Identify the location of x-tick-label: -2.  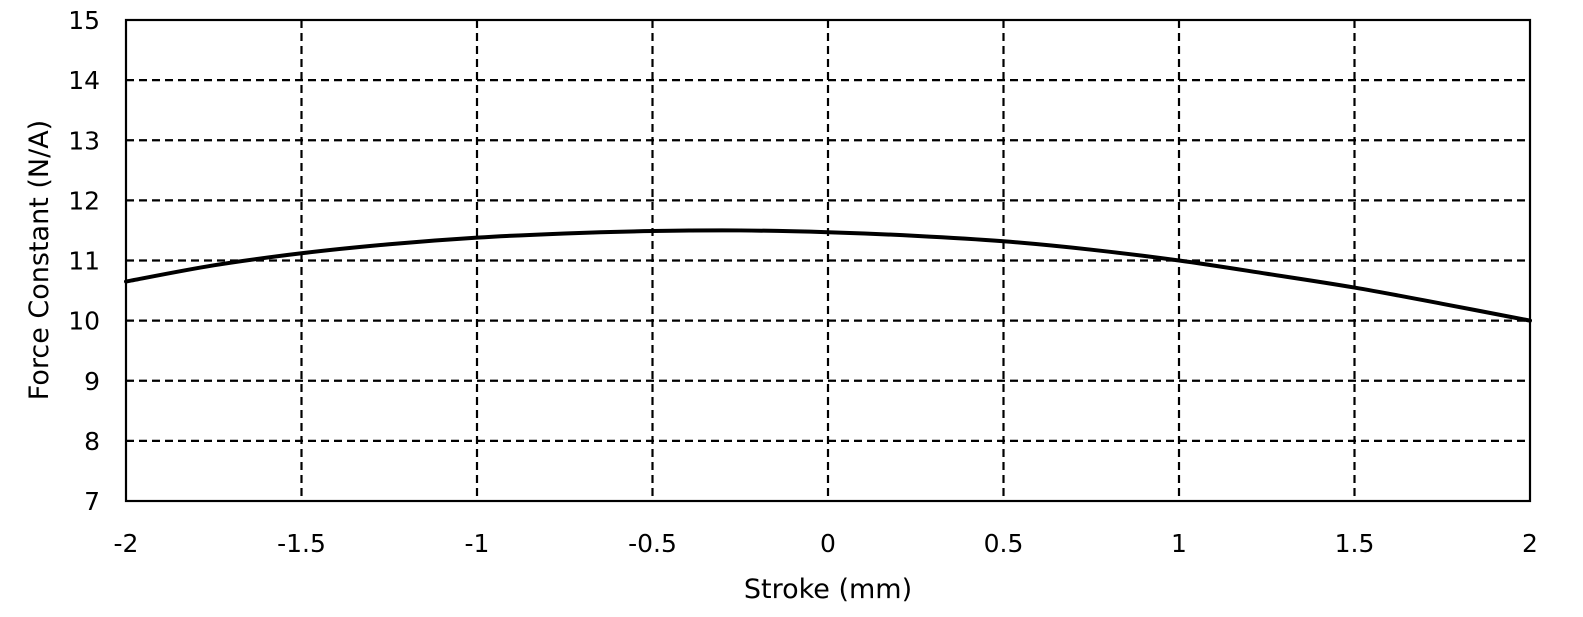
(126, 543).